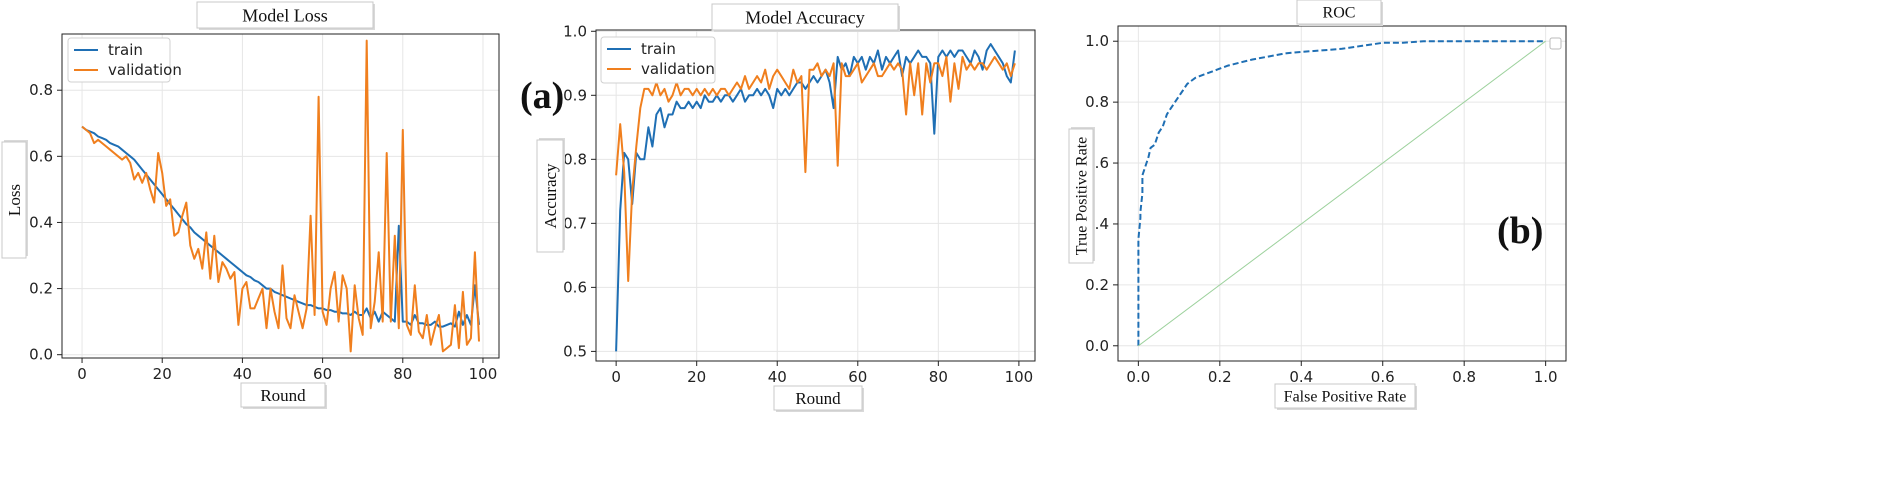  I want to click on plot-frame, so click(280, 196).